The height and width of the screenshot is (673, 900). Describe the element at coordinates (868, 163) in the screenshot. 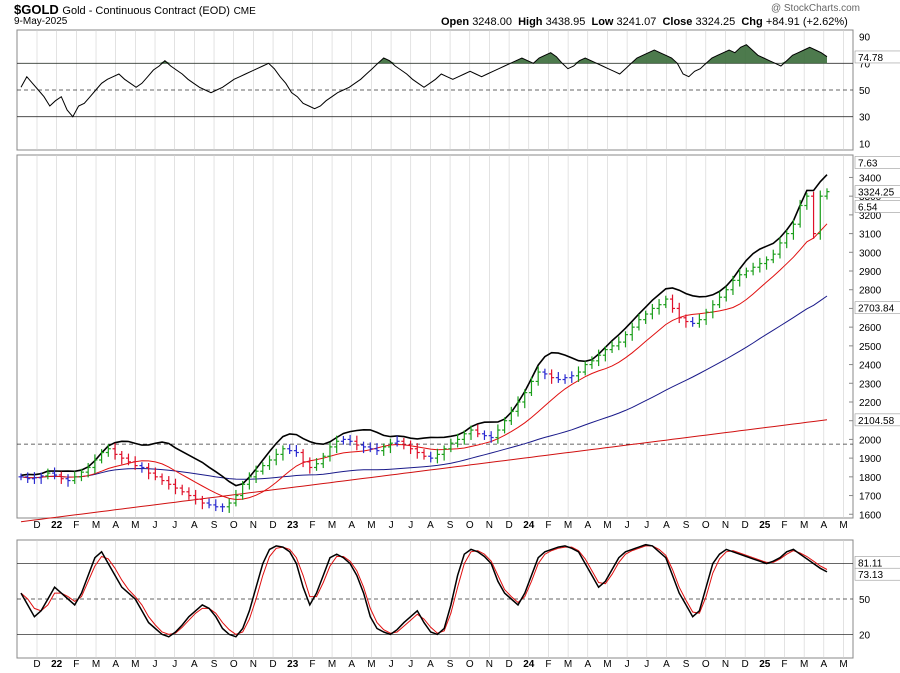

I see `price-label-0: 7.63` at that location.